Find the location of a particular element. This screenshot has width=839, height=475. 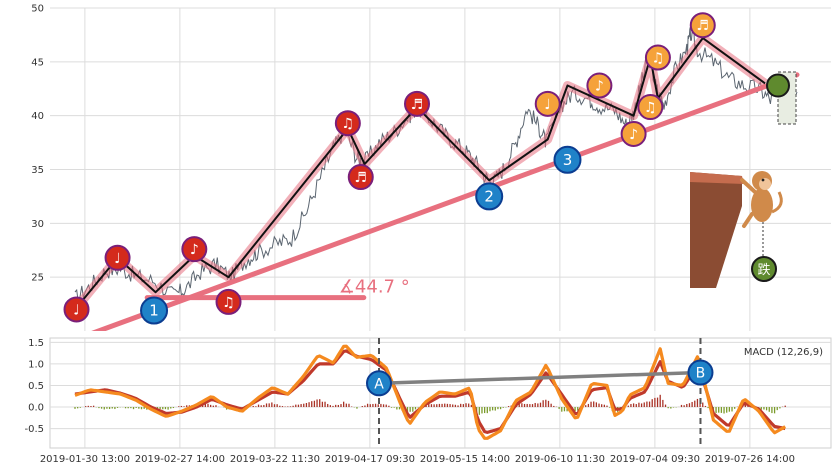

price-y-tick-label: 25 is located at coordinates (37, 278).